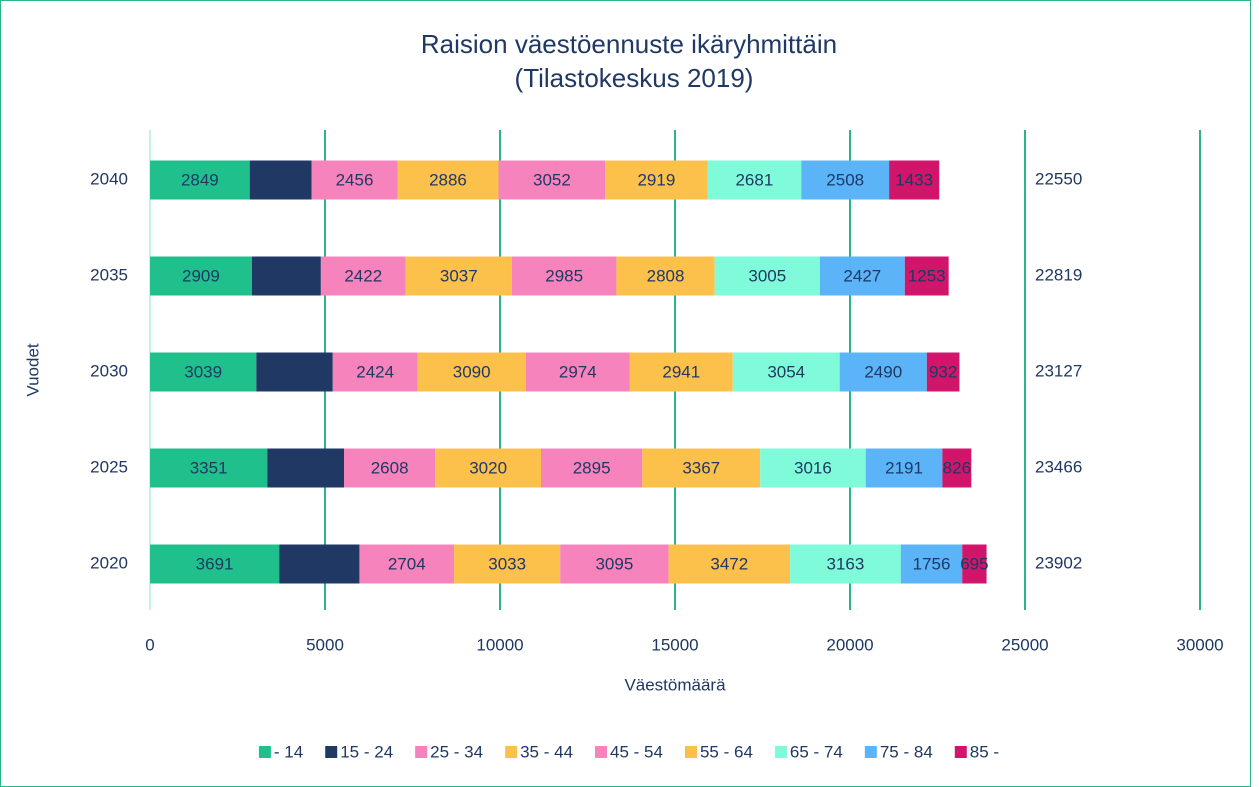 The width and height of the screenshot is (1259, 787). Describe the element at coordinates (281, 179) in the screenshot. I see `data-label: 1766` at that location.